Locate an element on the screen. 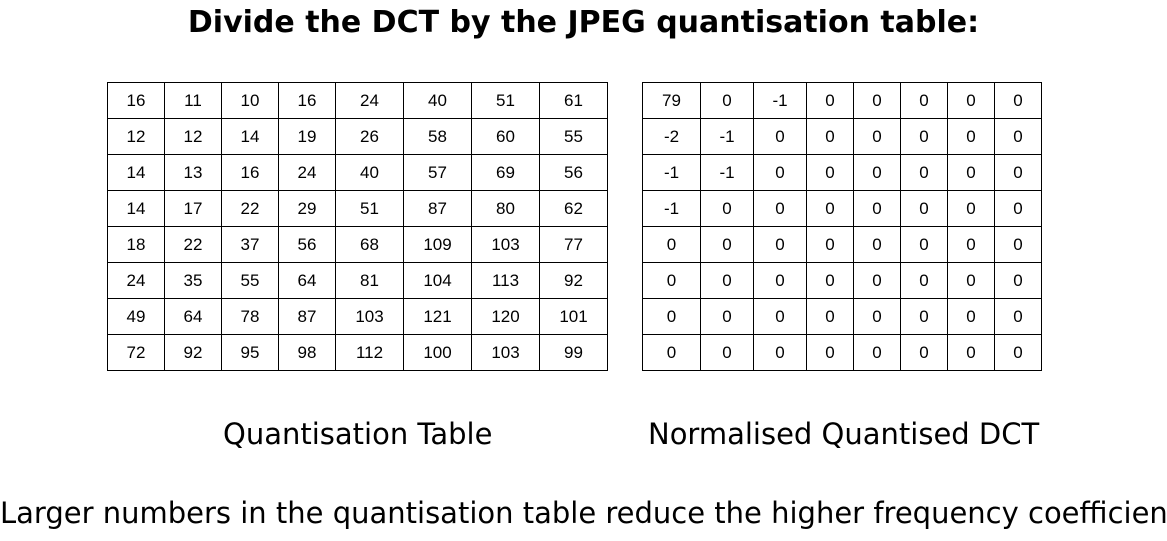  table-cell: 35 is located at coordinates (193, 280).